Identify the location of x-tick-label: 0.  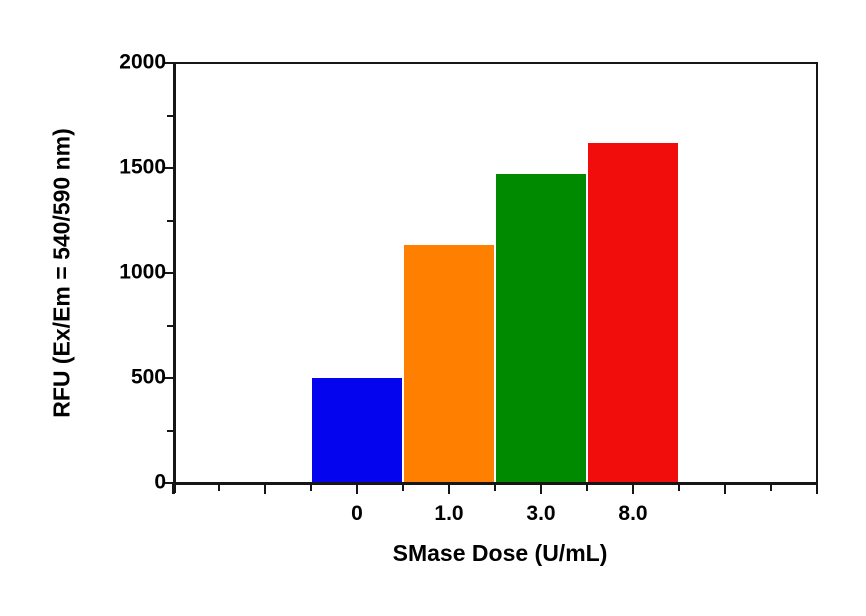
(357, 513).